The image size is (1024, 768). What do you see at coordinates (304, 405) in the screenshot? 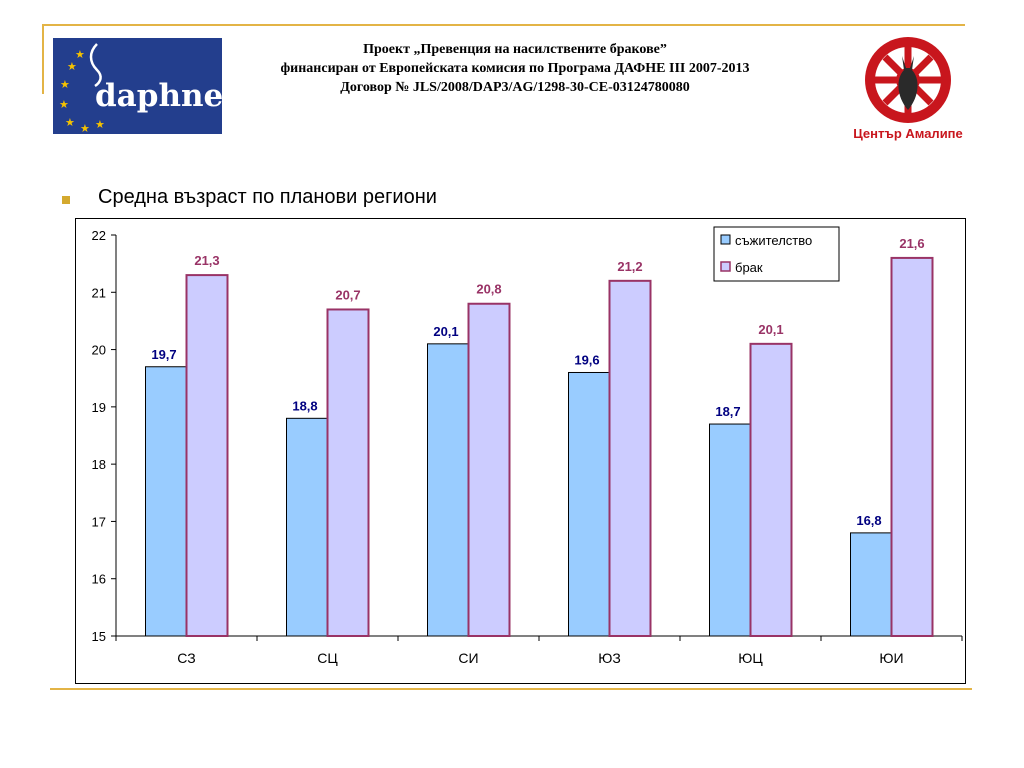
I see `data-label-cohabitation: 18,8` at bounding box center [304, 405].